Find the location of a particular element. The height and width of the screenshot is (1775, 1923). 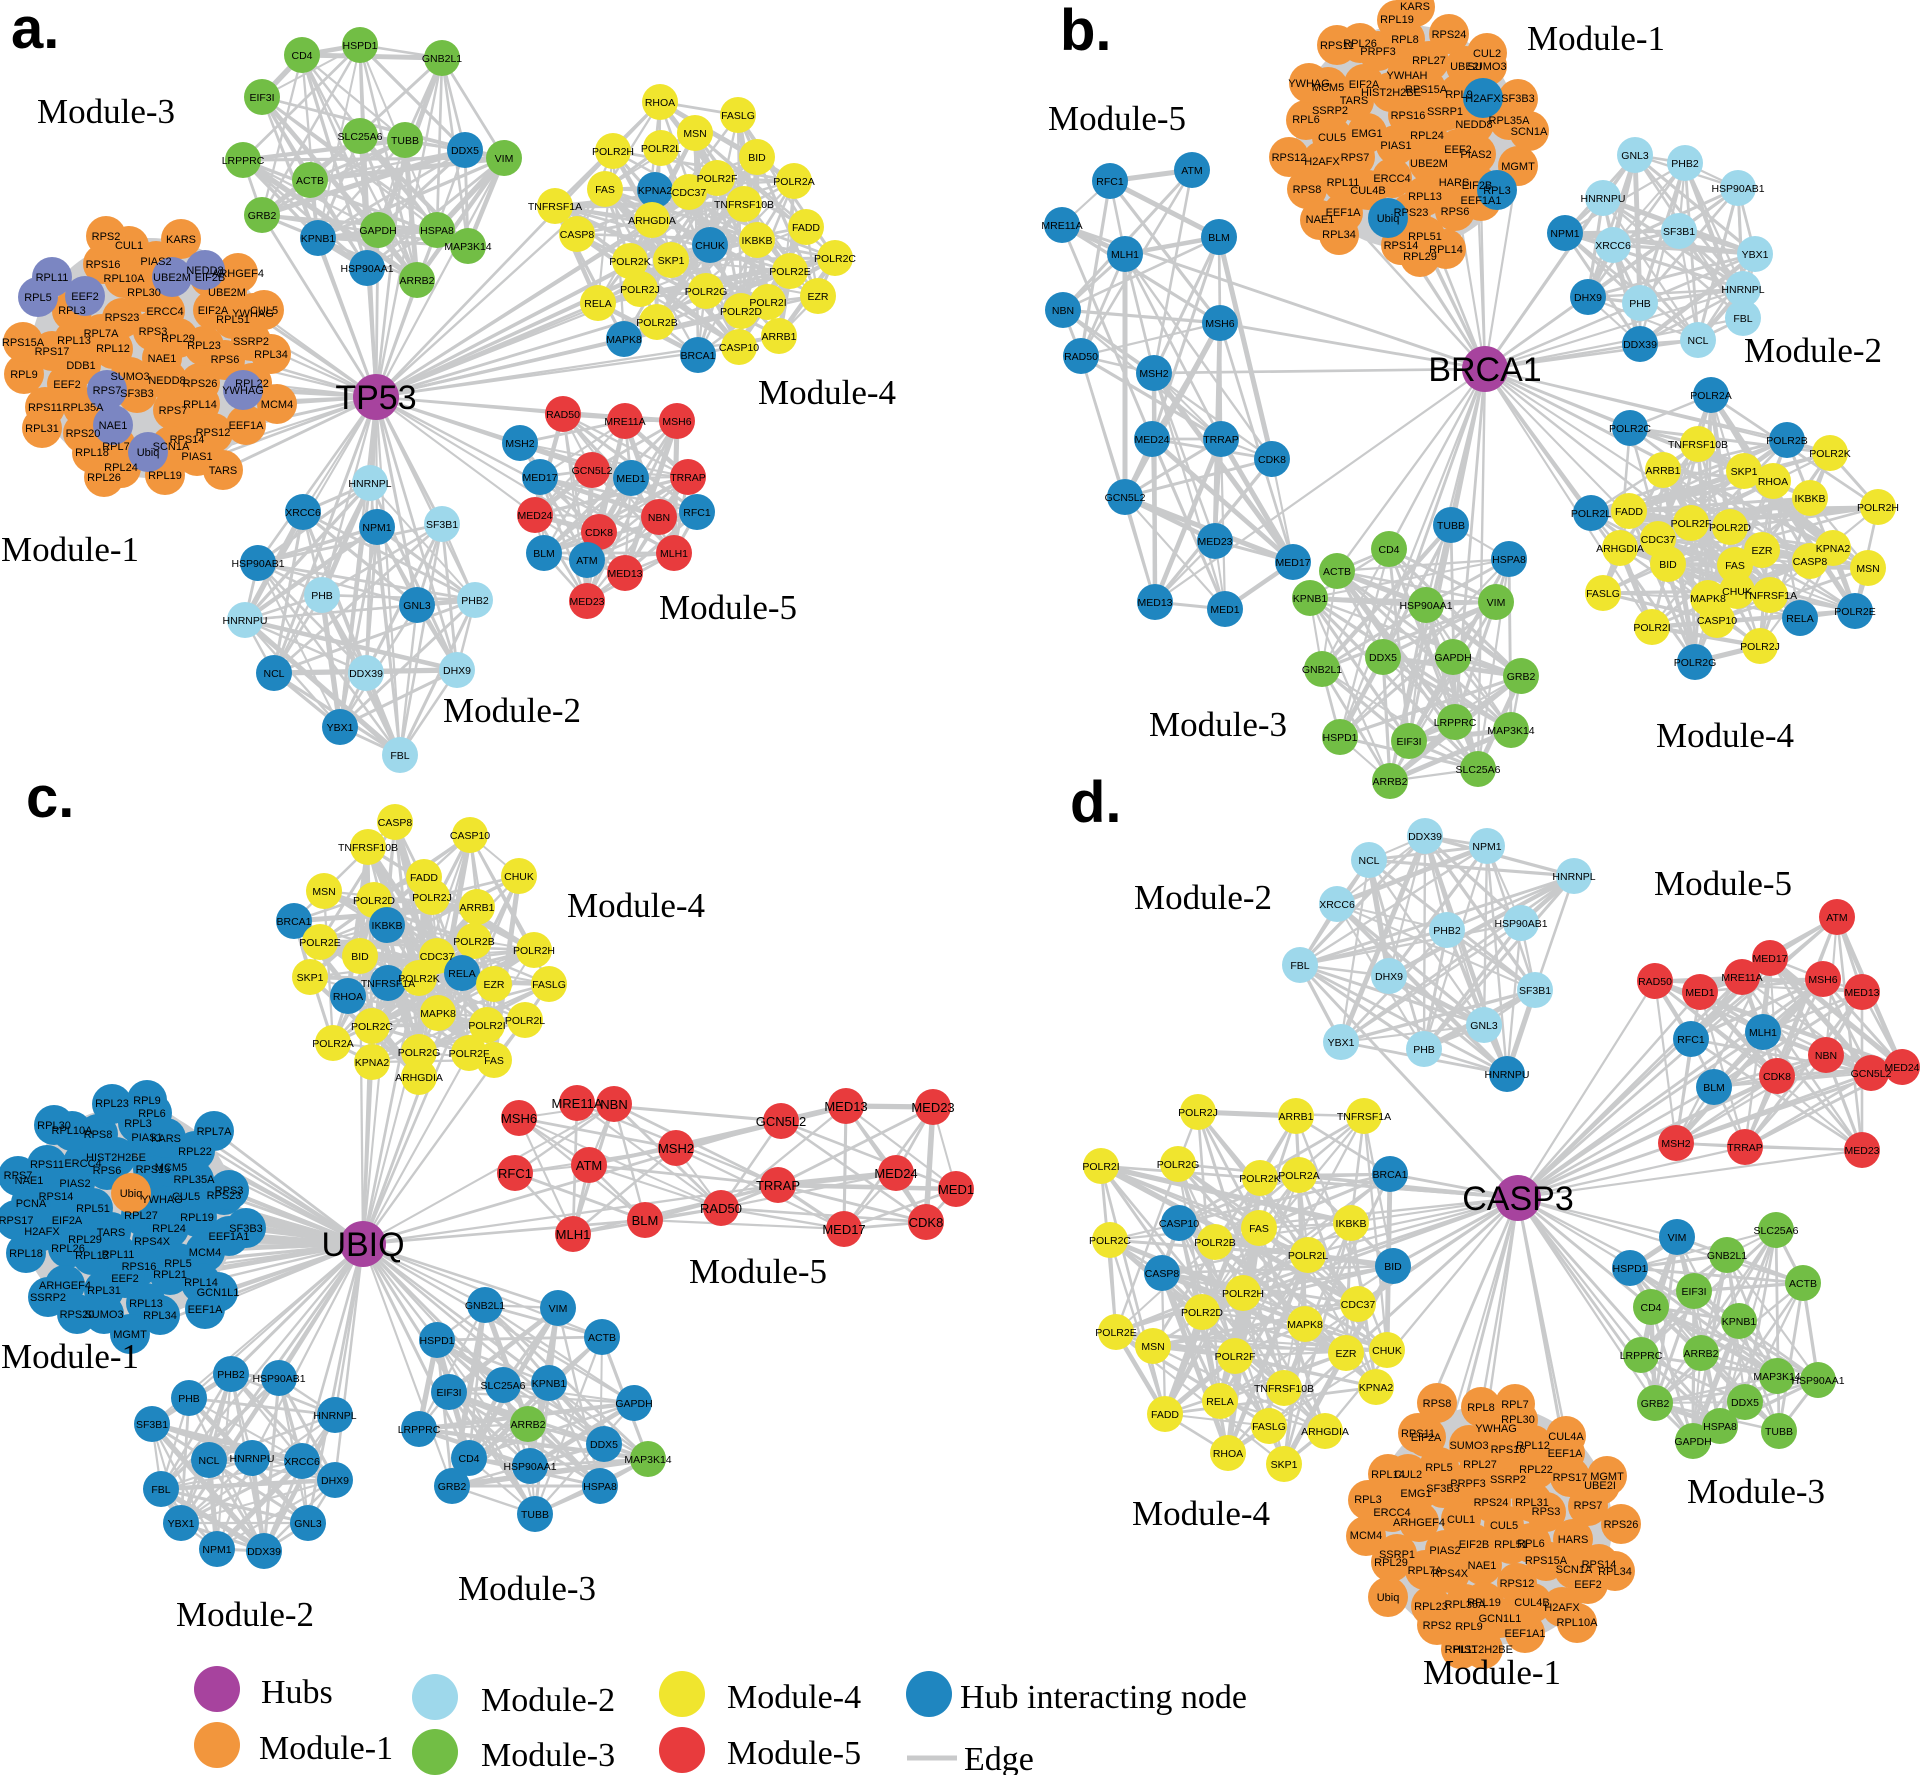

svg-text: RPS24 is located at coordinates (1491, 1503).